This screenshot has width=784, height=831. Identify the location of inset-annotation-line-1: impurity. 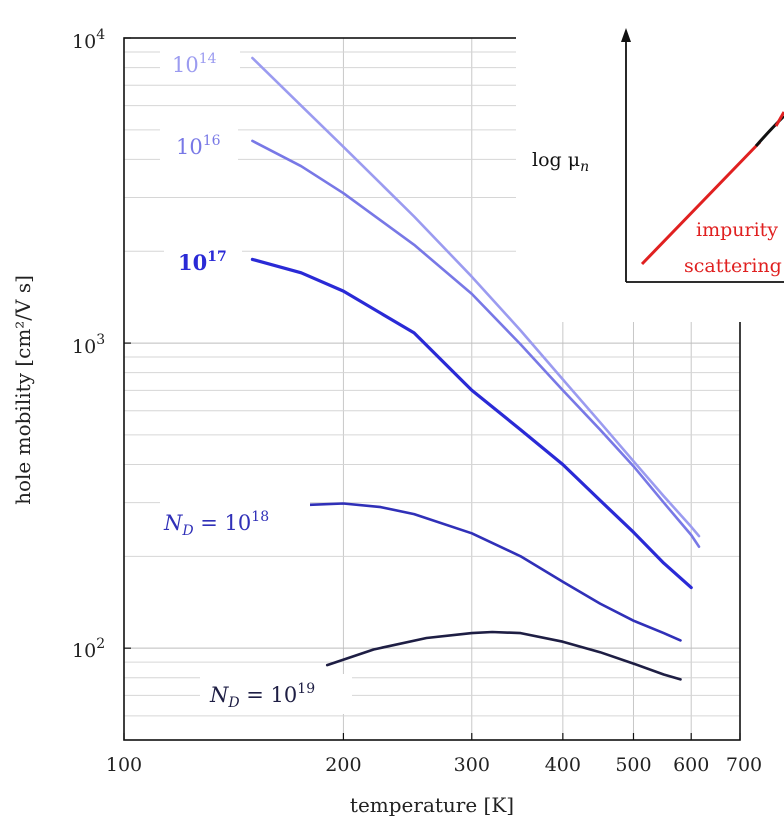
(737, 230).